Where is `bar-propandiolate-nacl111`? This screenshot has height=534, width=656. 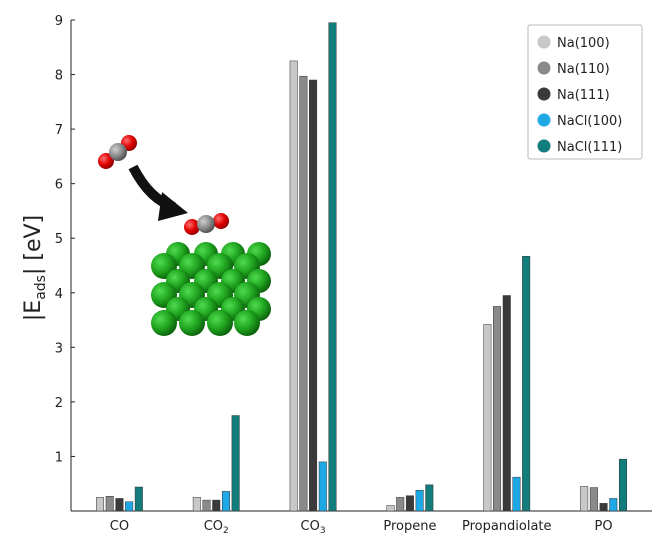 bar-propandiolate-nacl111 is located at coordinates (526, 383).